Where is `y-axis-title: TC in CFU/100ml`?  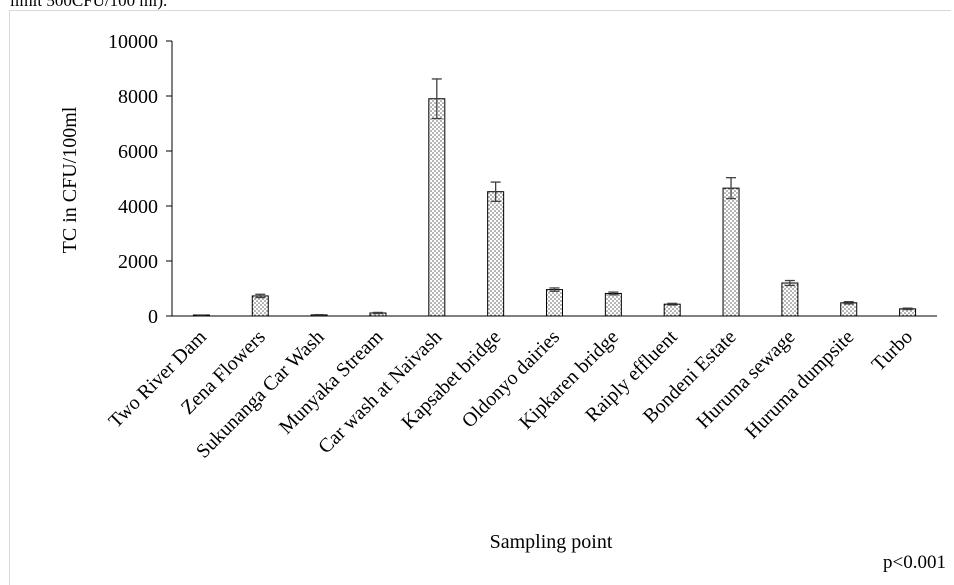 y-axis-title: TC in CFU/100ml is located at coordinates (70, 179).